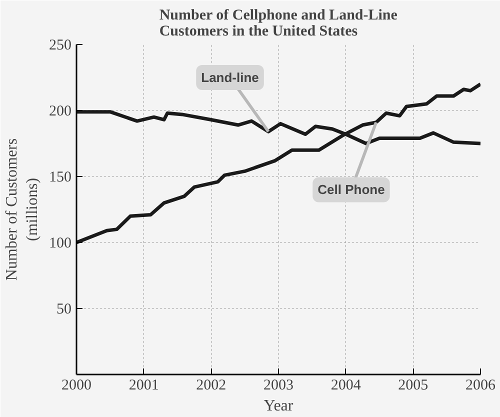  What do you see at coordinates (60, 178) in the screenshot?
I see `y-tick-label: 150` at bounding box center [60, 178].